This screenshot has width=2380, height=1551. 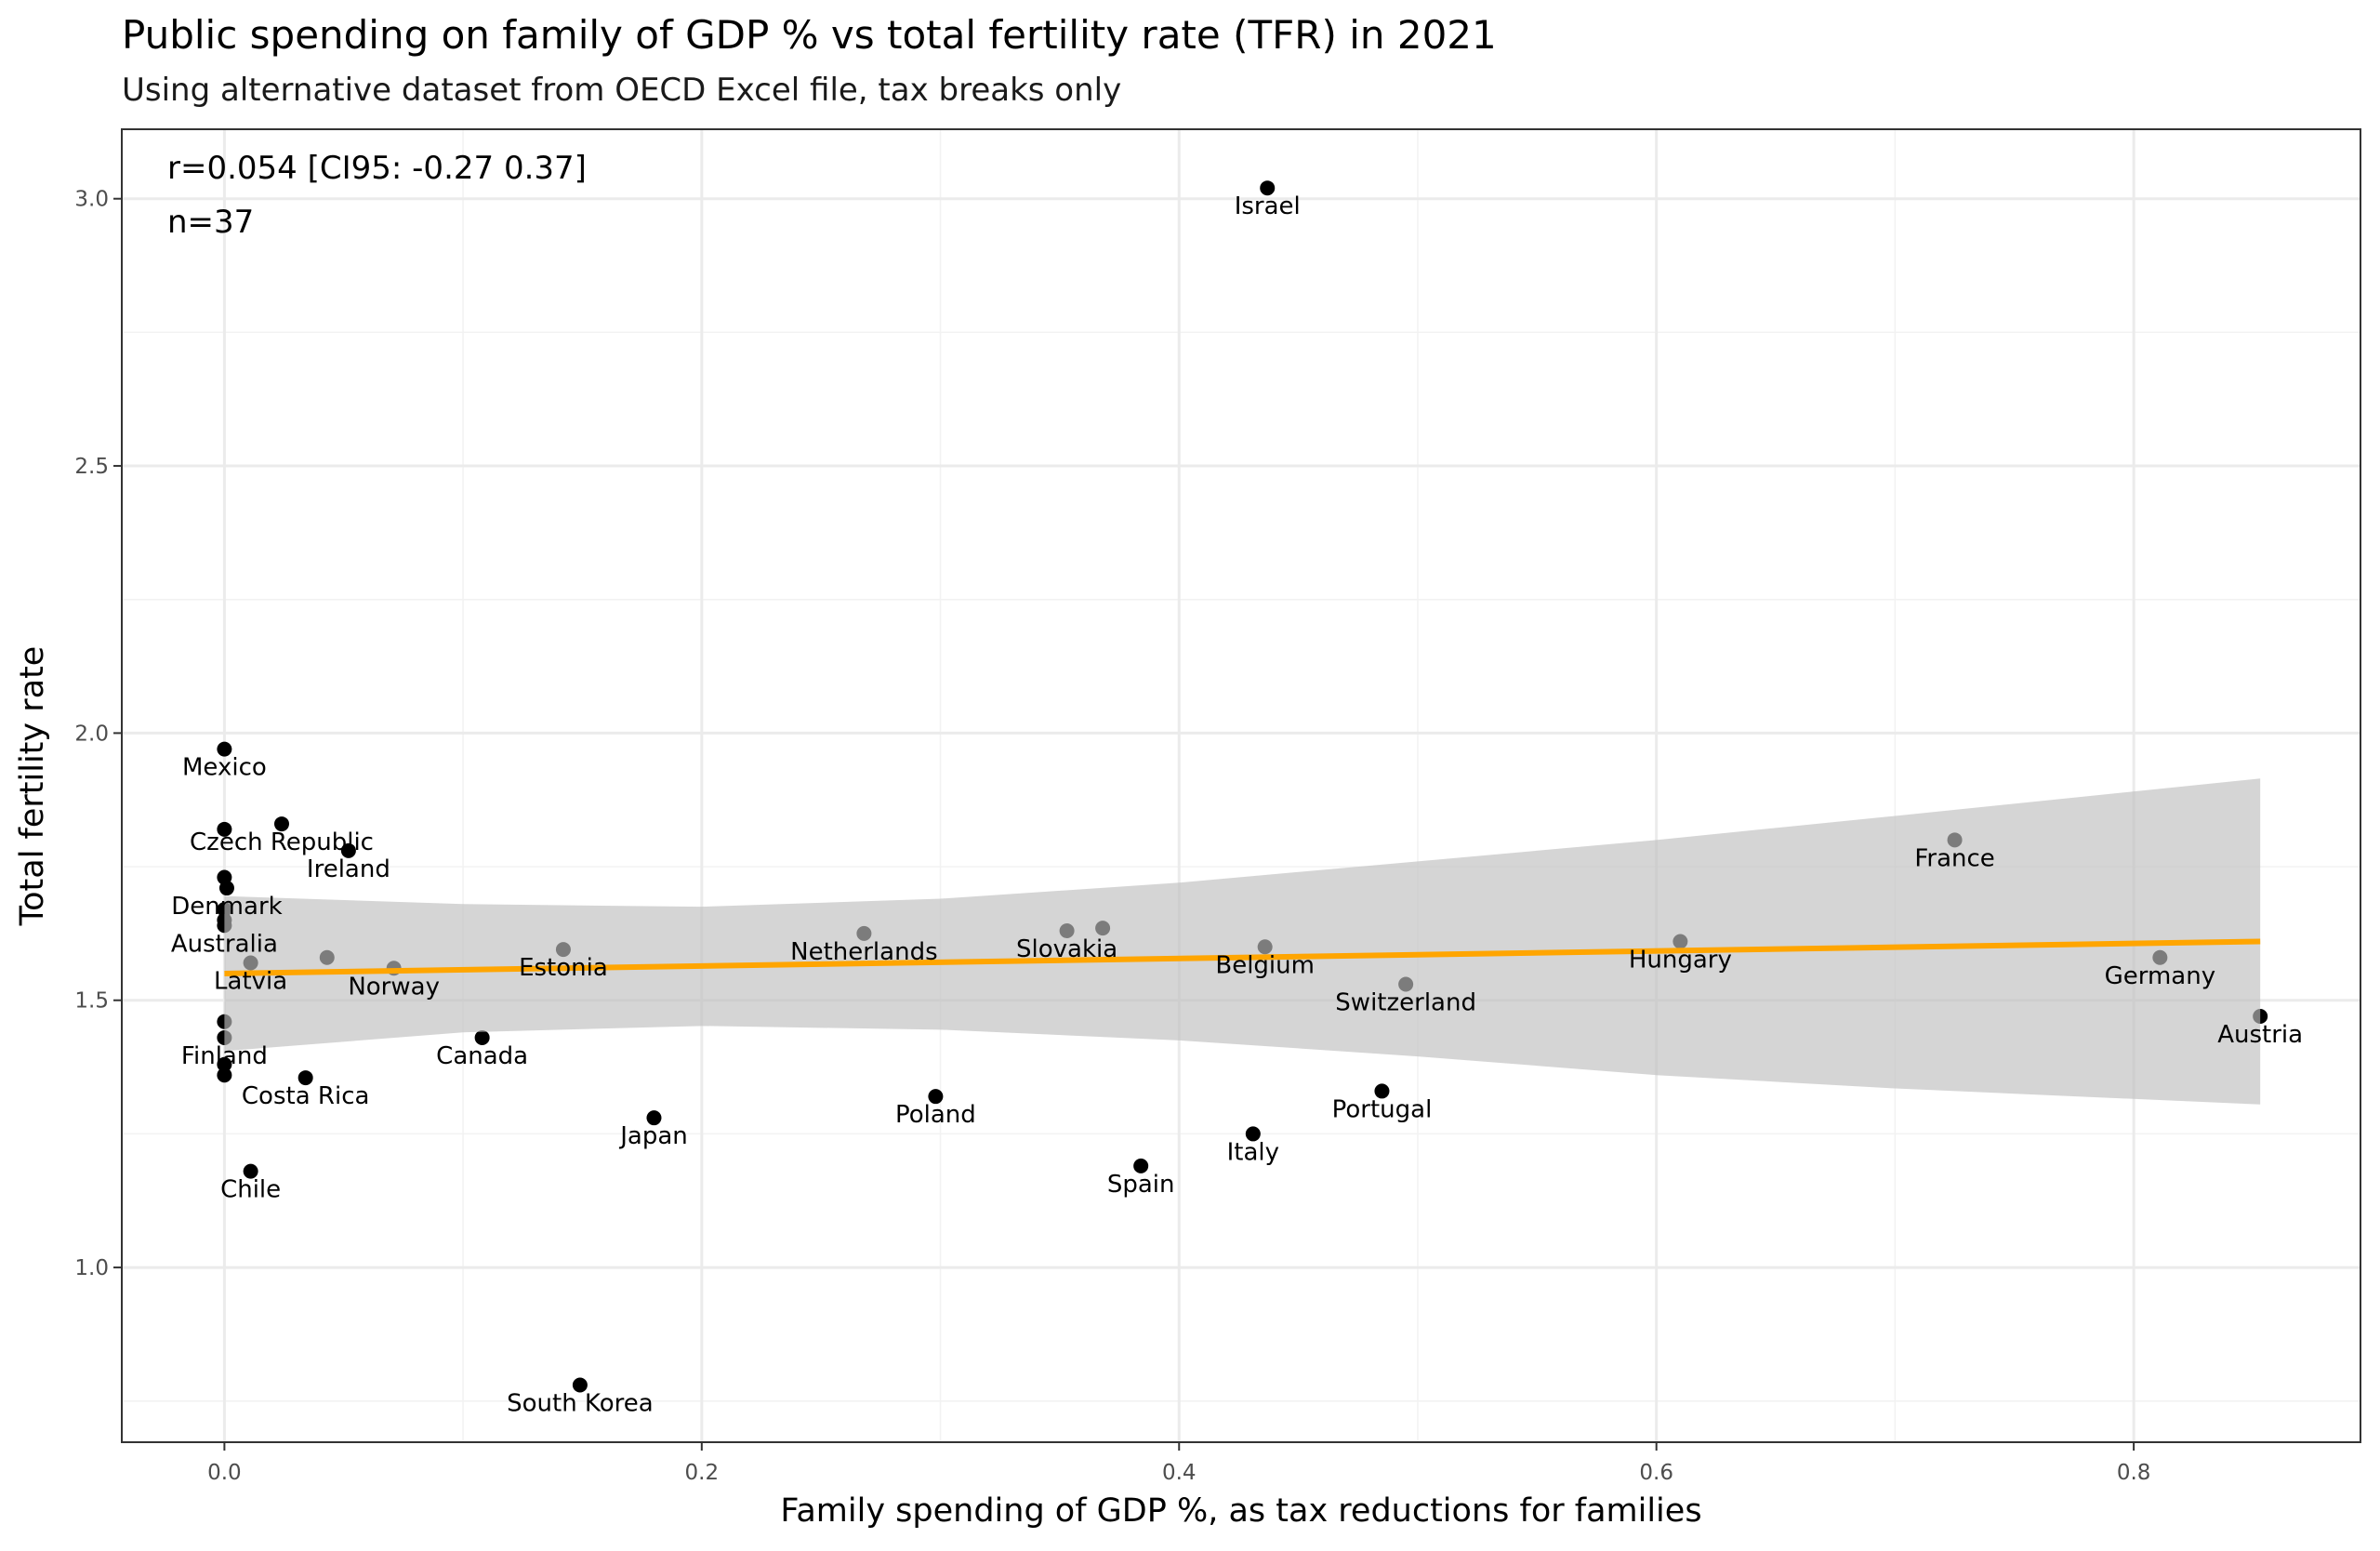 I want to click on point-label: Poland, so click(x=935, y=1115).